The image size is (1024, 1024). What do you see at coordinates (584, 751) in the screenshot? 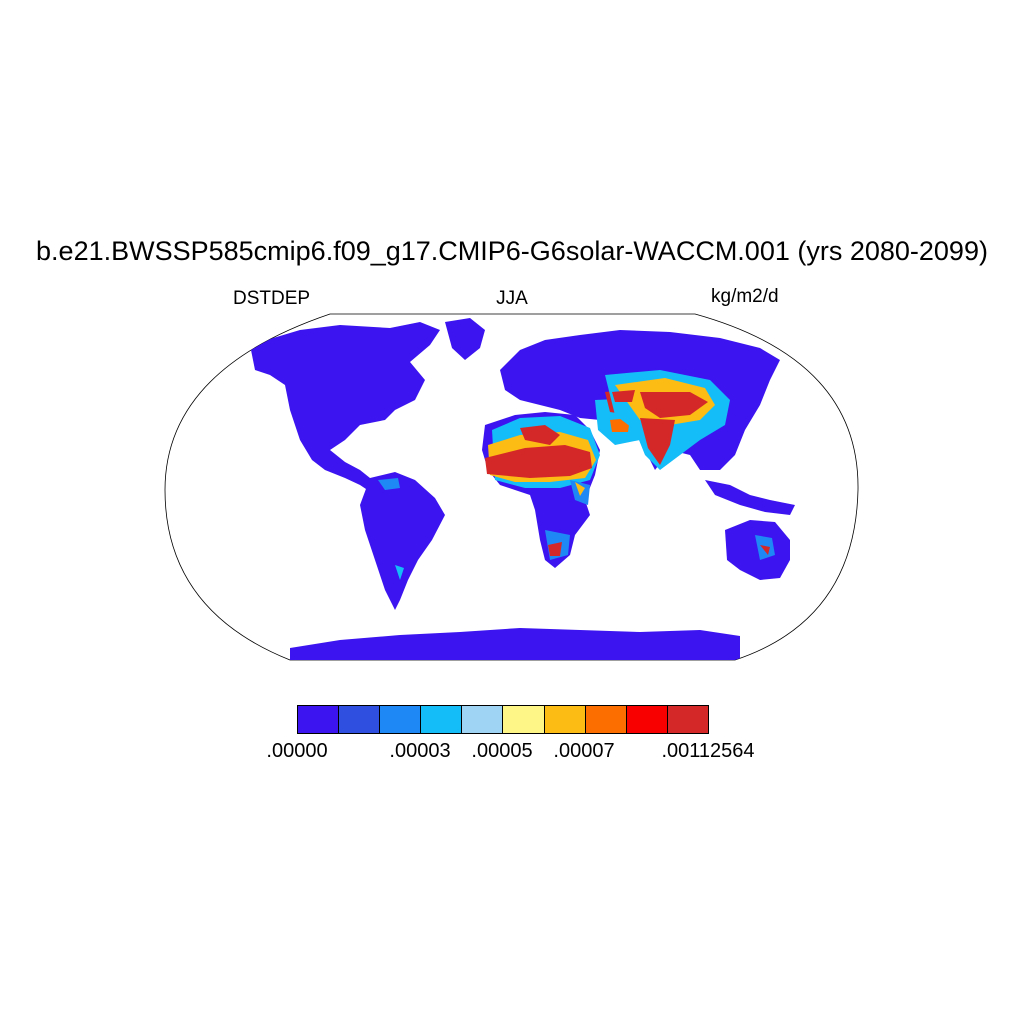
I see `colorbar-tick-label: .00007` at bounding box center [584, 751].